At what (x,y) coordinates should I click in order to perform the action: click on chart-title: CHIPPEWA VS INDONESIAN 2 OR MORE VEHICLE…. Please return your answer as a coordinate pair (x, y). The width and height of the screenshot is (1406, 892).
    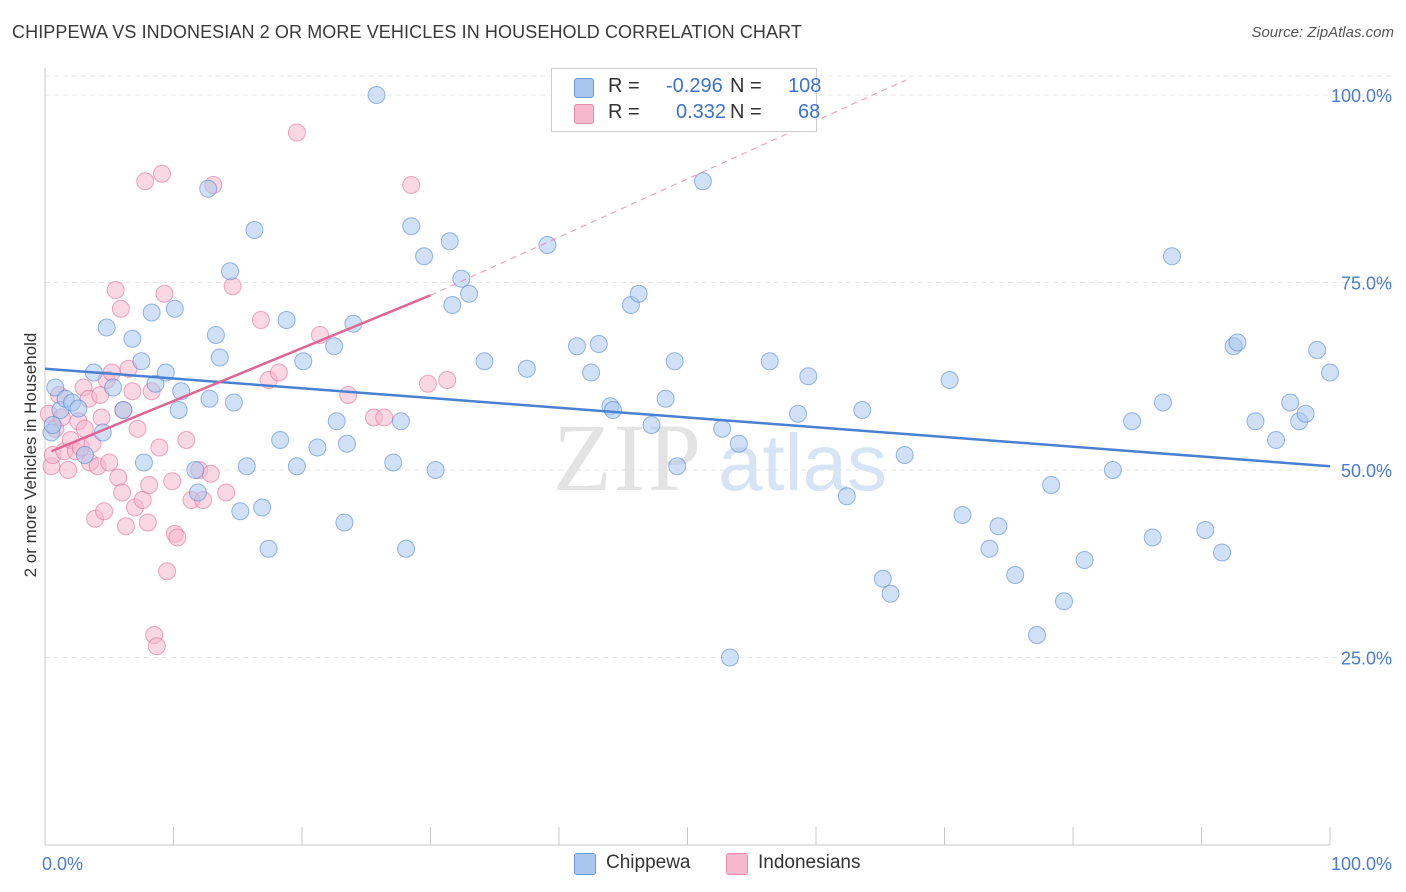
    Looking at the image, I should click on (407, 32).